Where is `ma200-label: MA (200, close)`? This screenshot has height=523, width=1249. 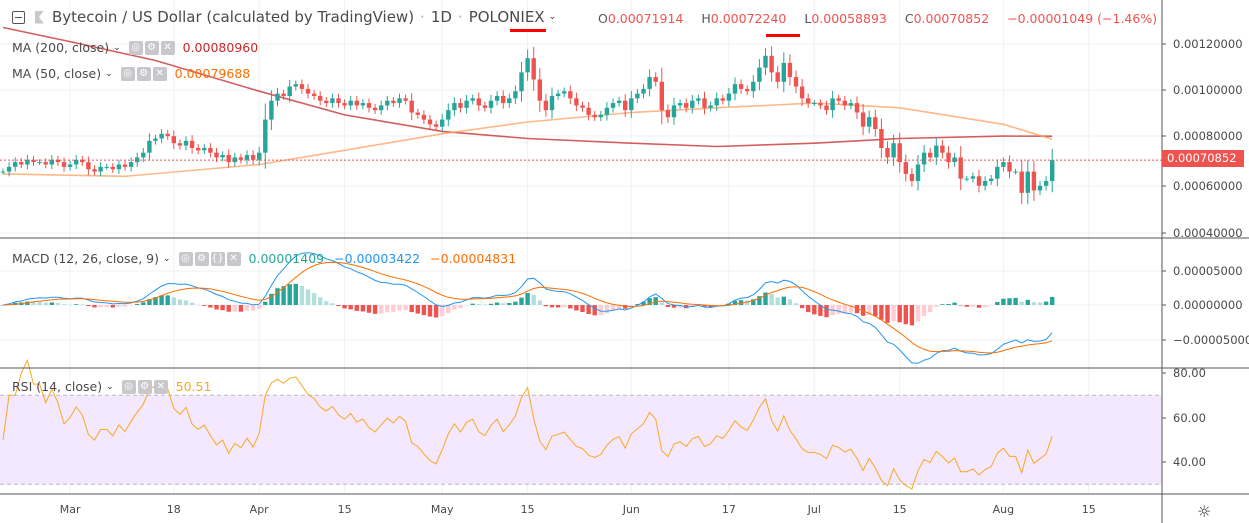
ma200-label: MA (200, close) is located at coordinates (61, 47).